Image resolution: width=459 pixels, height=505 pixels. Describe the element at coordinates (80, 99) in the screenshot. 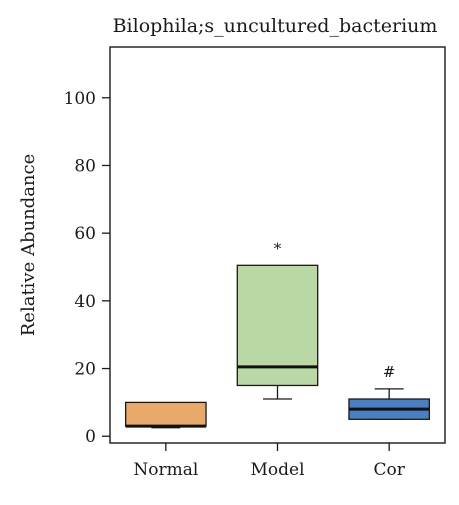

I see `y-tick-label: 100` at that location.